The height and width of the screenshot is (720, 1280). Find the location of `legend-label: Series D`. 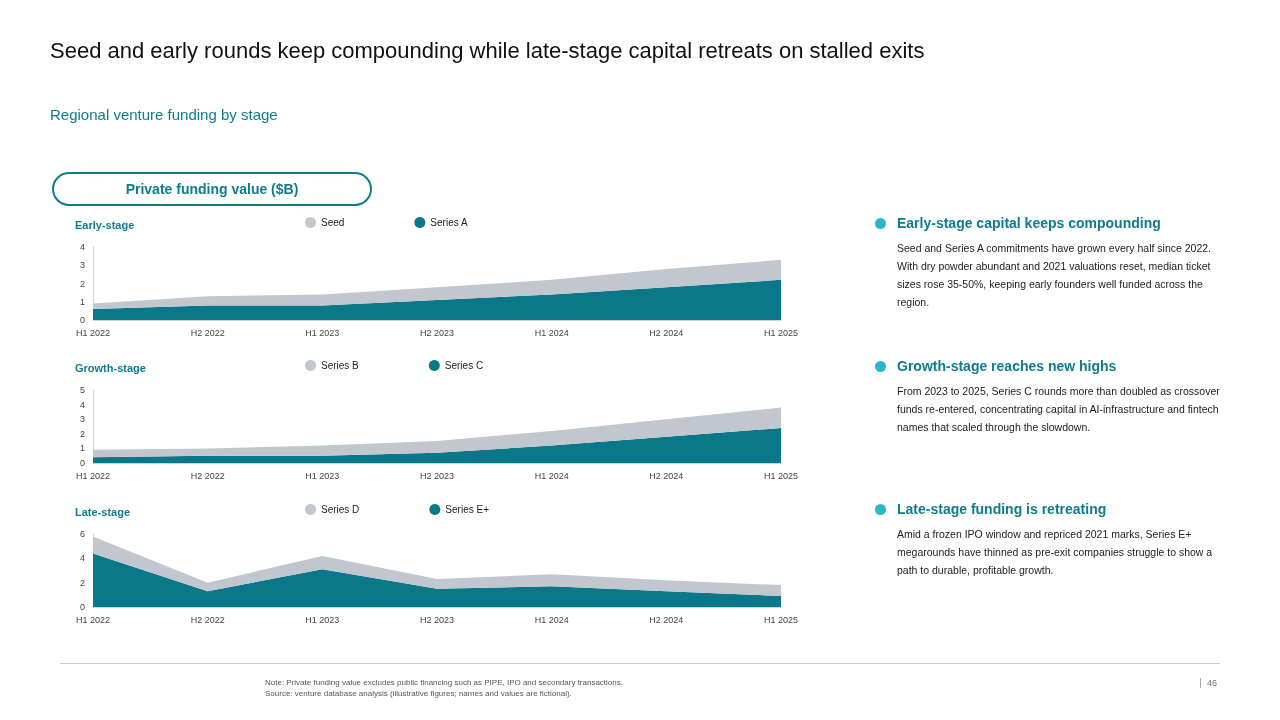

legend-label: Series D is located at coordinates (340, 509).